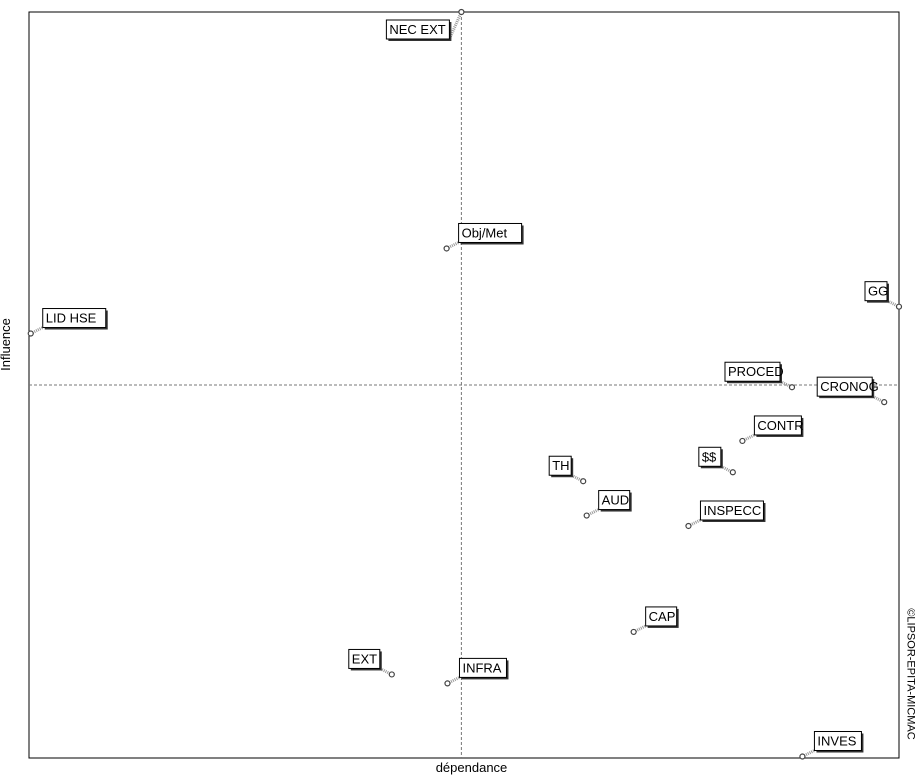  I want to click on data-point: Obj/Met, so click(483, 237).